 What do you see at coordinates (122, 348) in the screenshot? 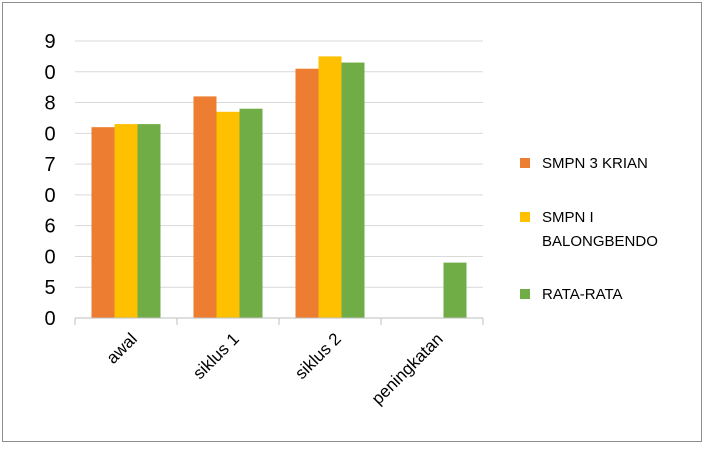
I see `x-tick-label: awal` at bounding box center [122, 348].